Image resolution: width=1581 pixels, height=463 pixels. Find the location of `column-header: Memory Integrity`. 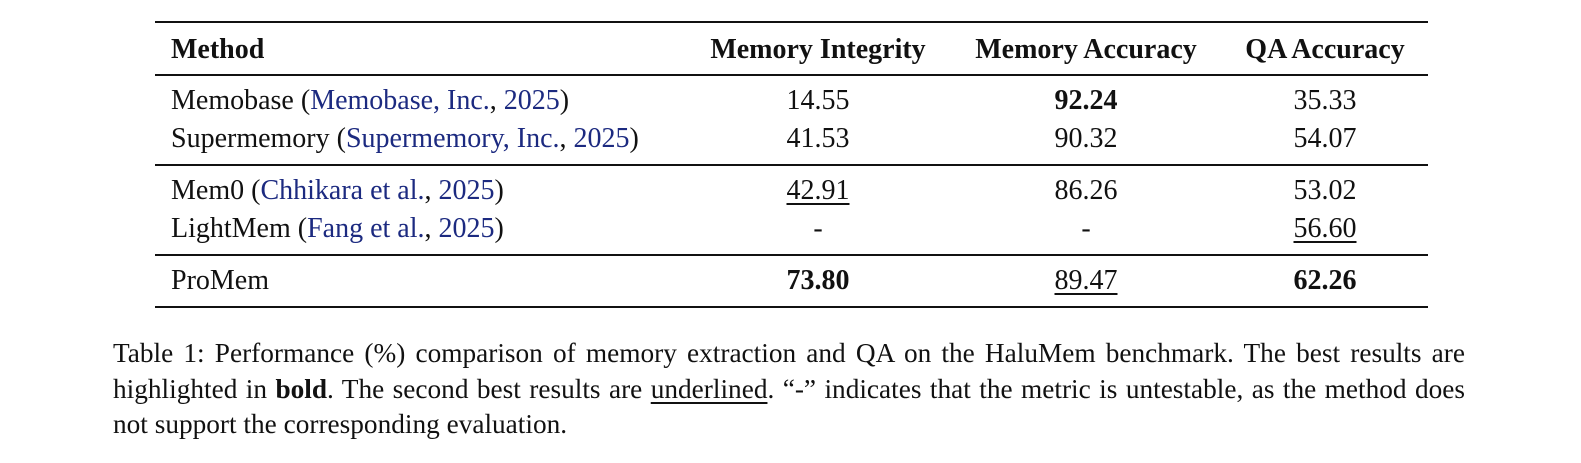

column-header: Memory Integrity is located at coordinates (818, 49).